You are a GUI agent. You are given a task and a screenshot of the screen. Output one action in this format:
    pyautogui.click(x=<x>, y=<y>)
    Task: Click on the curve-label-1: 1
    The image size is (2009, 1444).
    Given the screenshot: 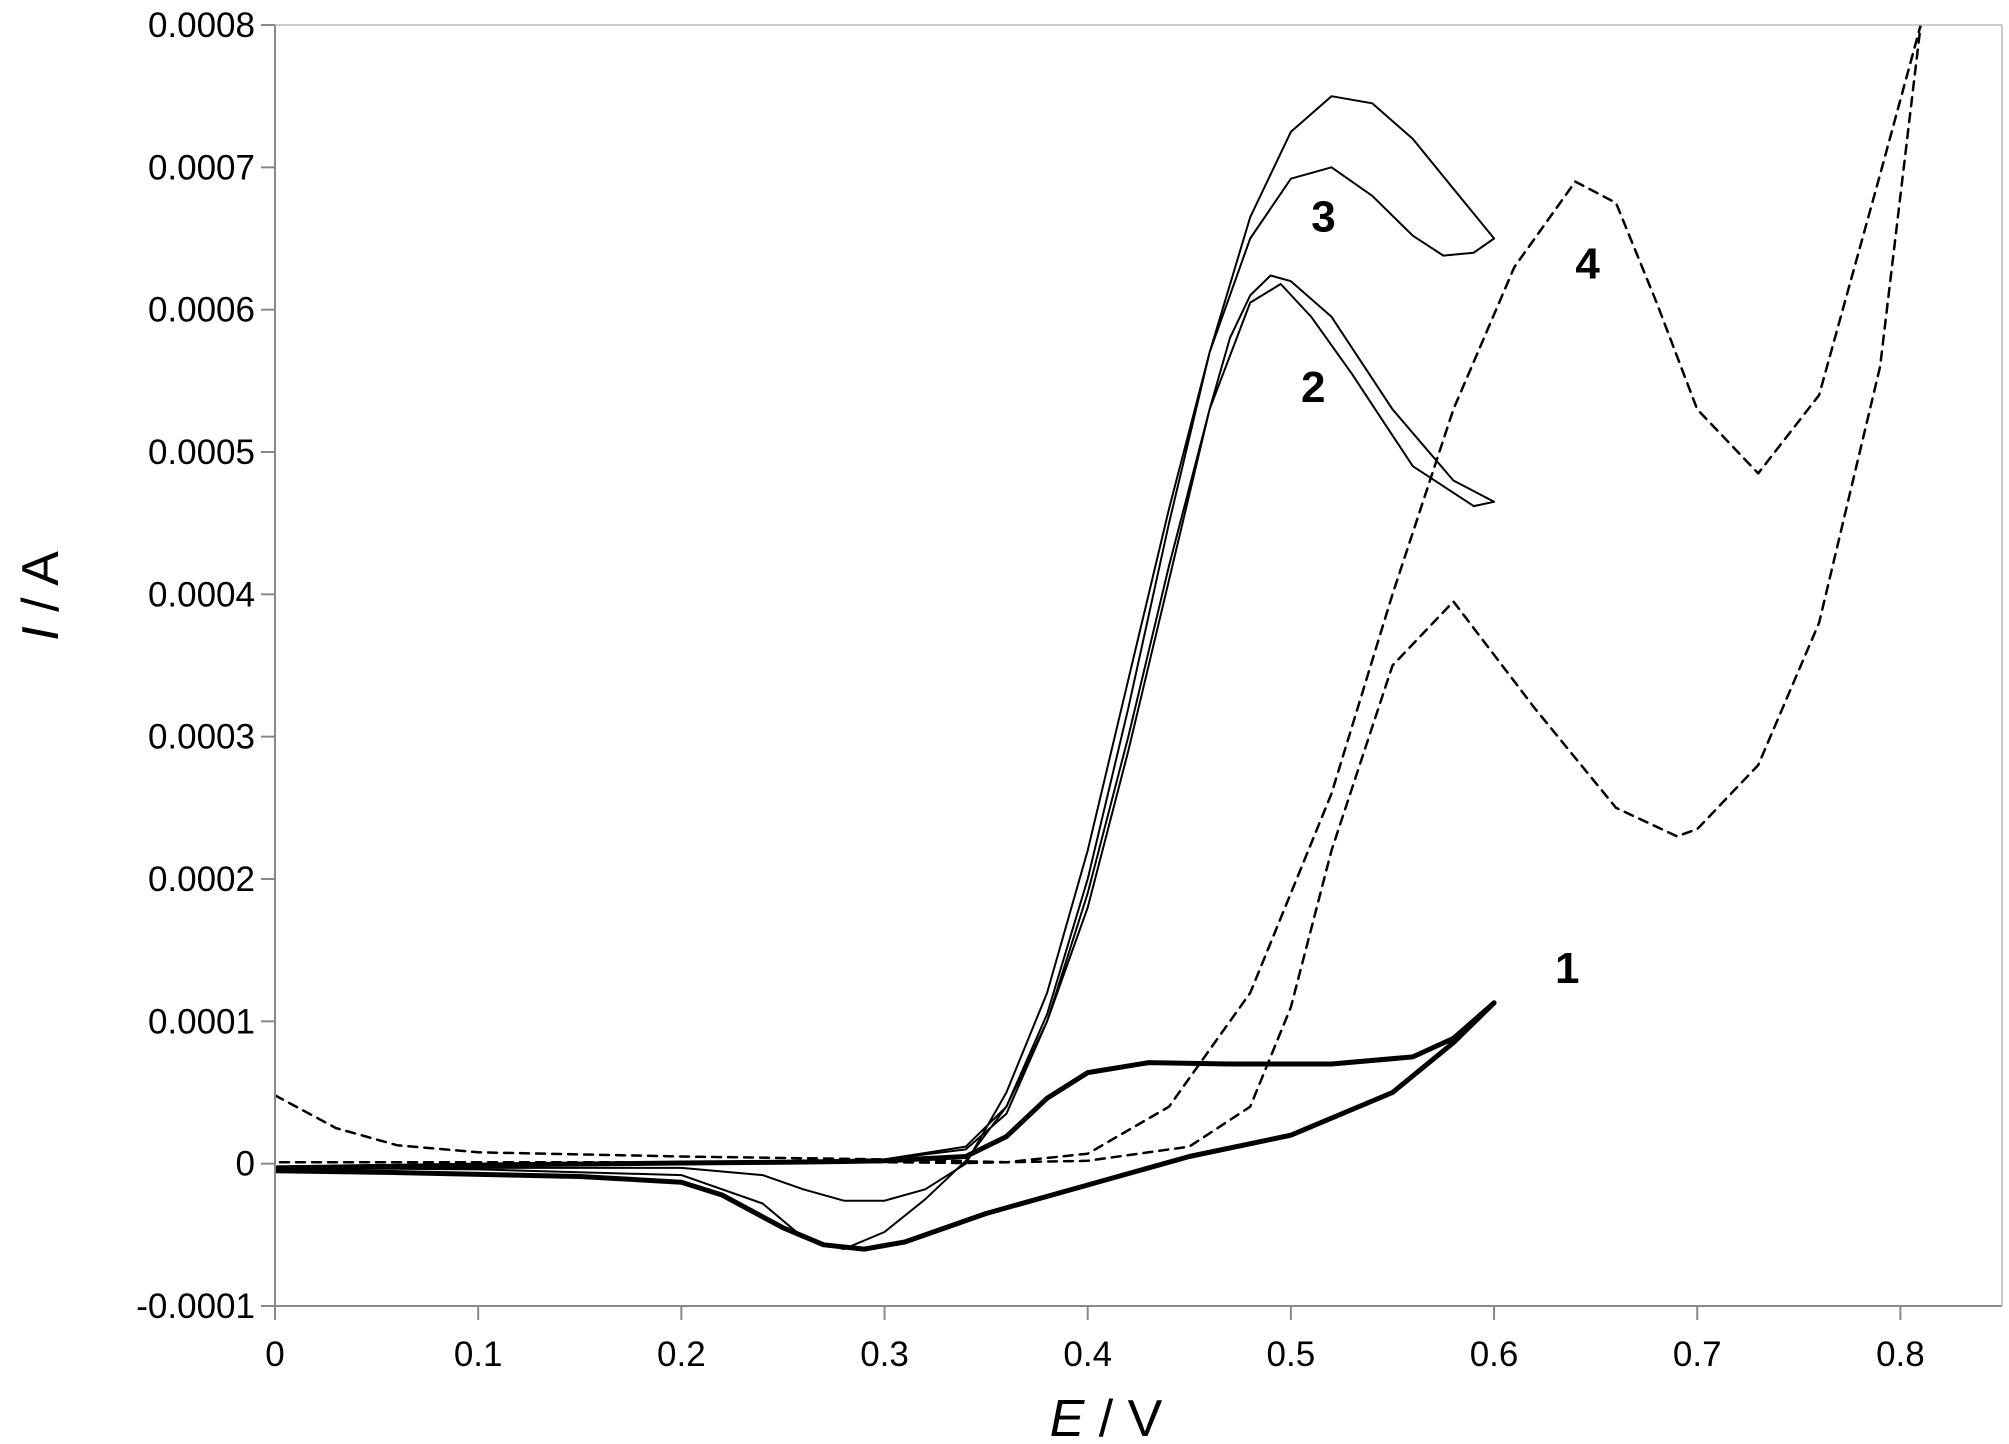 What is the action you would take?
    pyautogui.click(x=1567, y=968)
    